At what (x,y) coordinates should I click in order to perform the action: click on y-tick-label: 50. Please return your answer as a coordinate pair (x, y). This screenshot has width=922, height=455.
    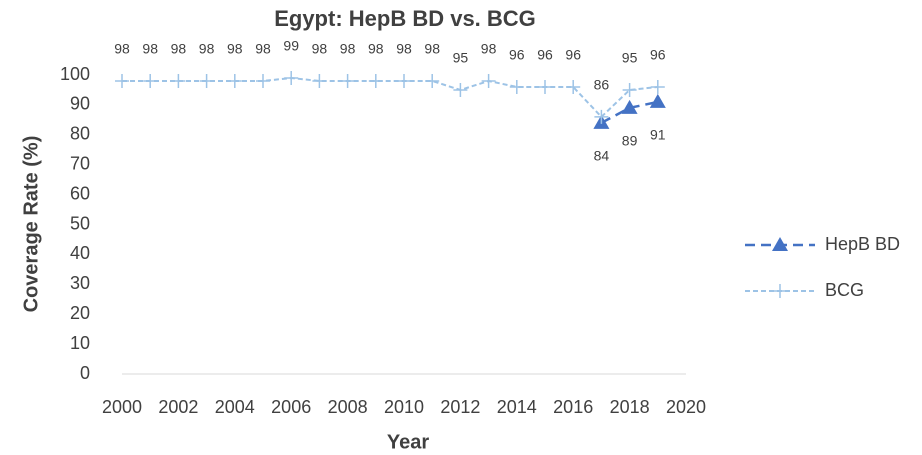
    Looking at the image, I should click on (80, 223).